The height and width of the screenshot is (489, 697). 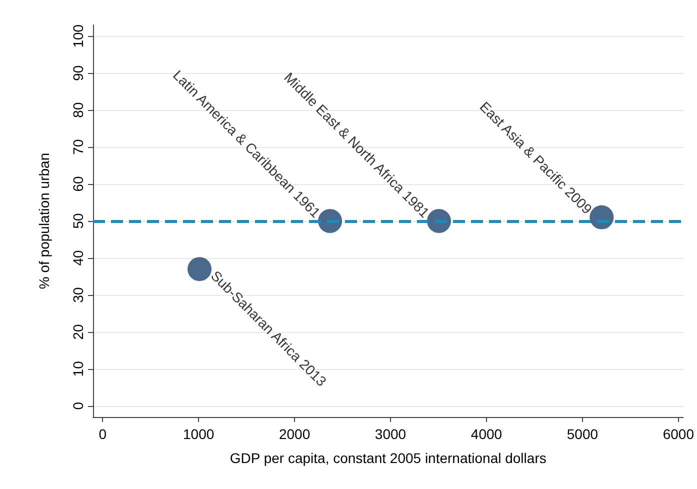 What do you see at coordinates (78, 147) in the screenshot?
I see `y-tick-label: 70` at bounding box center [78, 147].